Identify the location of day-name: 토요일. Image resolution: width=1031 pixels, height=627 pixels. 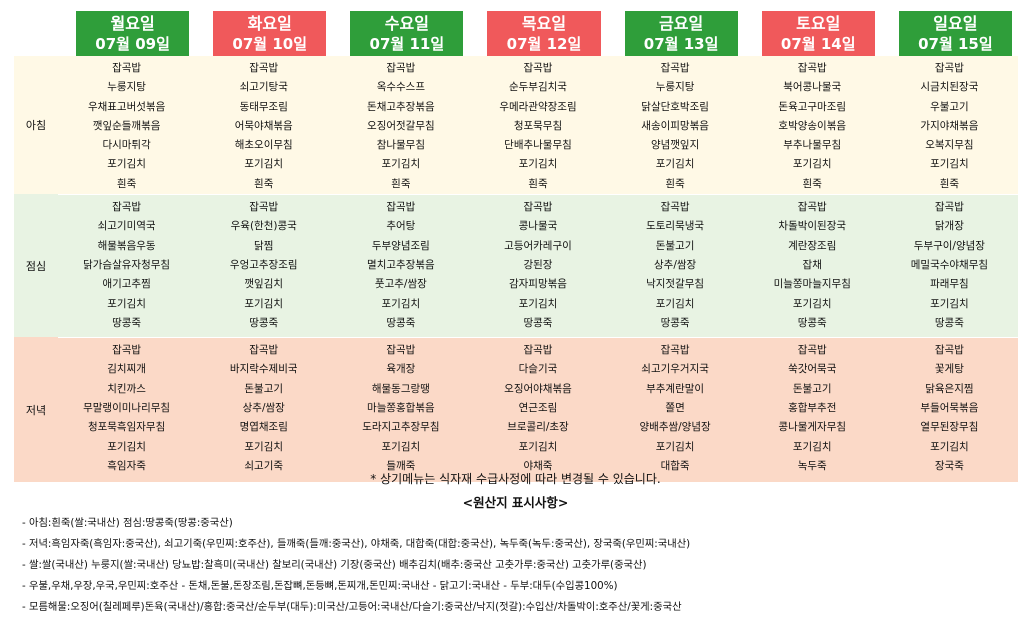
(818, 23).